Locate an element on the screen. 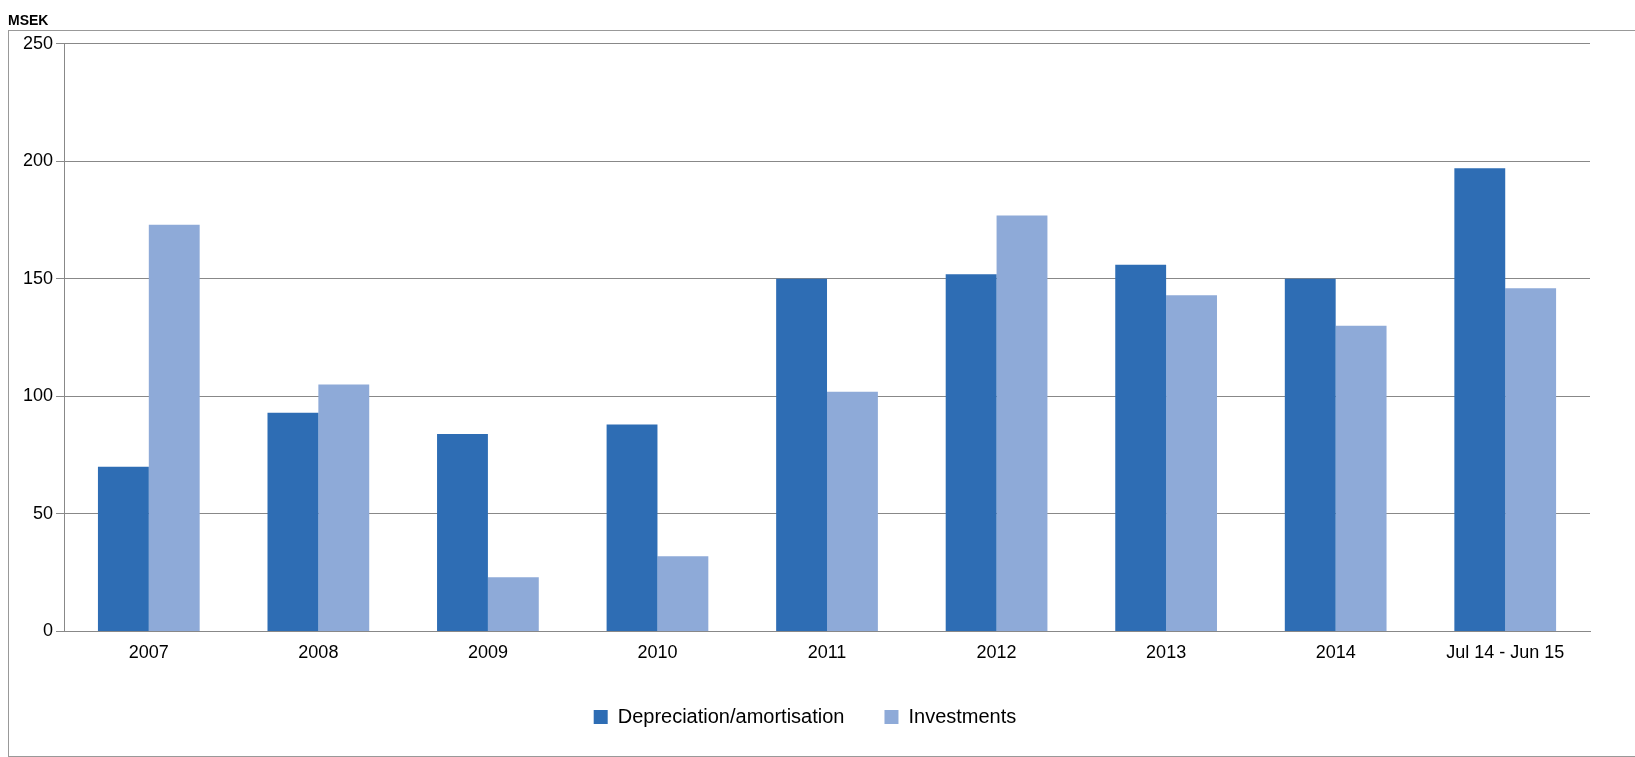 Image resolution: width=1635 pixels, height=757 pixels. y-tick-label: 100 is located at coordinates (38, 395).